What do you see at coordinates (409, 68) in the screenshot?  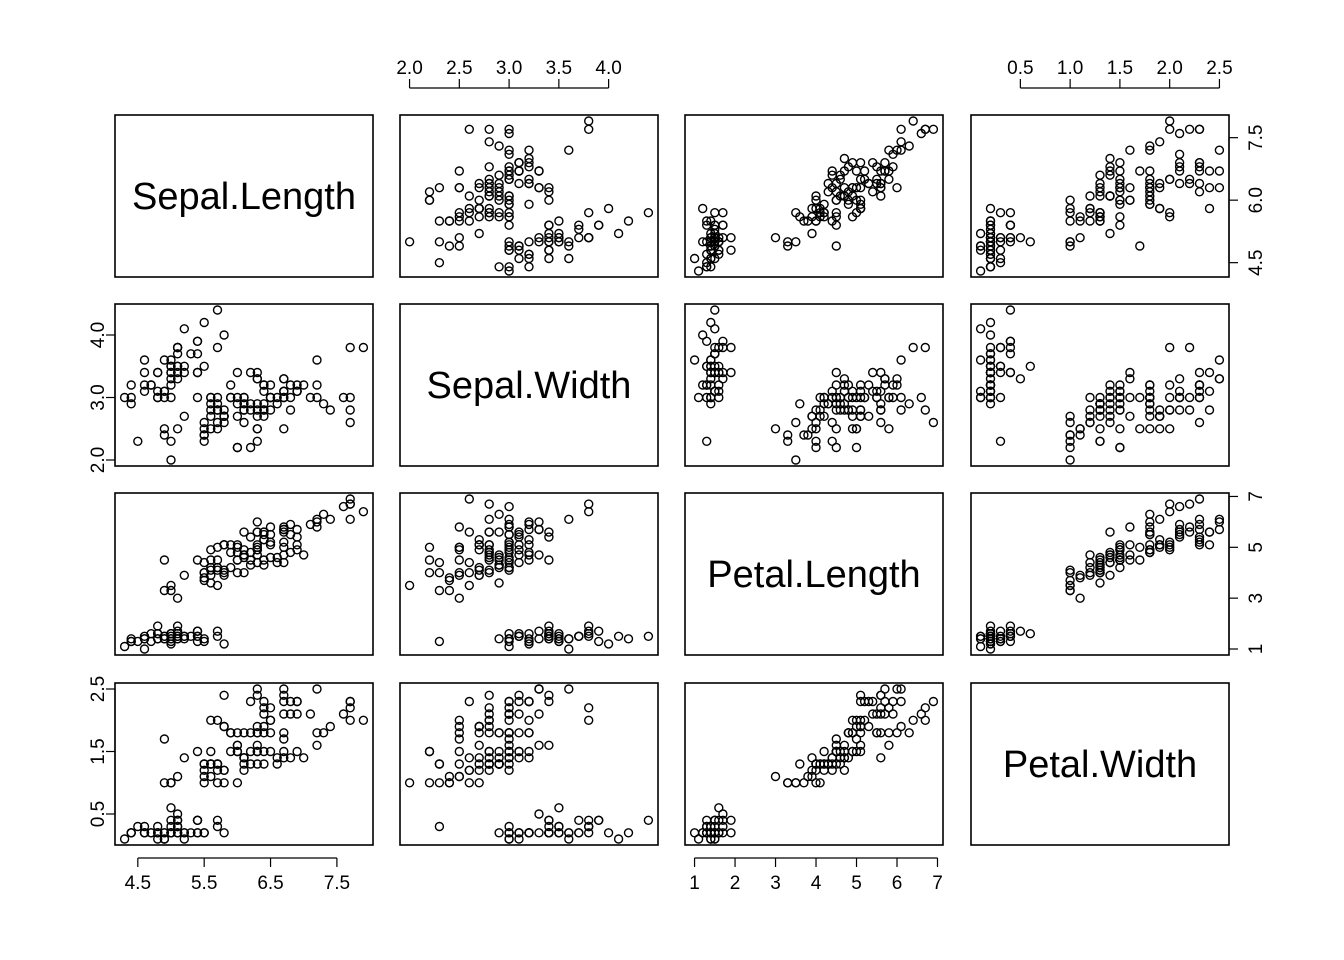 I see `tick-label: 2.0` at bounding box center [409, 68].